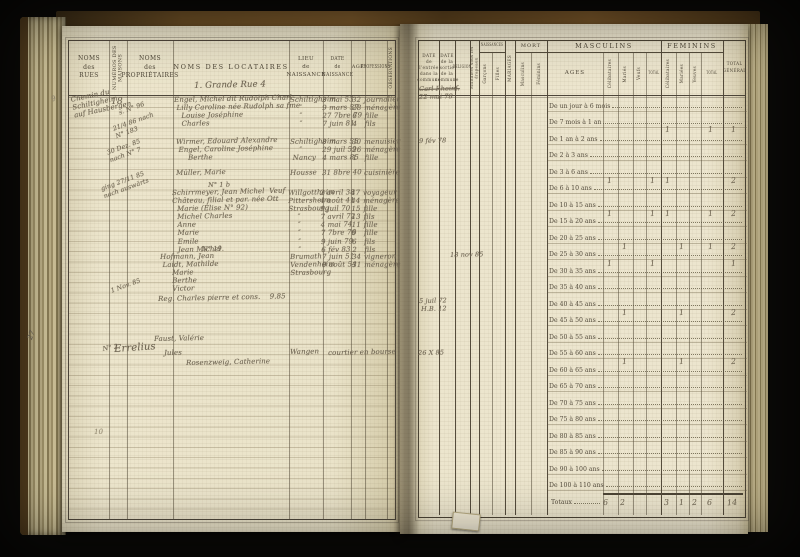  What do you see at coordinates (306, 68) in the screenshot?
I see `header-lieu-naissance: LIEU de NAISSANCE` at bounding box center [306, 68].